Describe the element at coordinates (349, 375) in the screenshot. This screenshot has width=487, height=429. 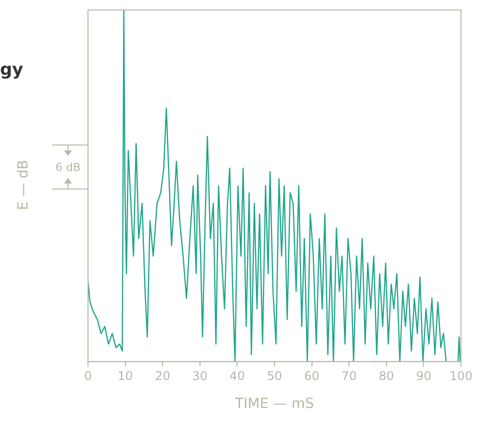
I see `x-tick-label: 70` at that location.